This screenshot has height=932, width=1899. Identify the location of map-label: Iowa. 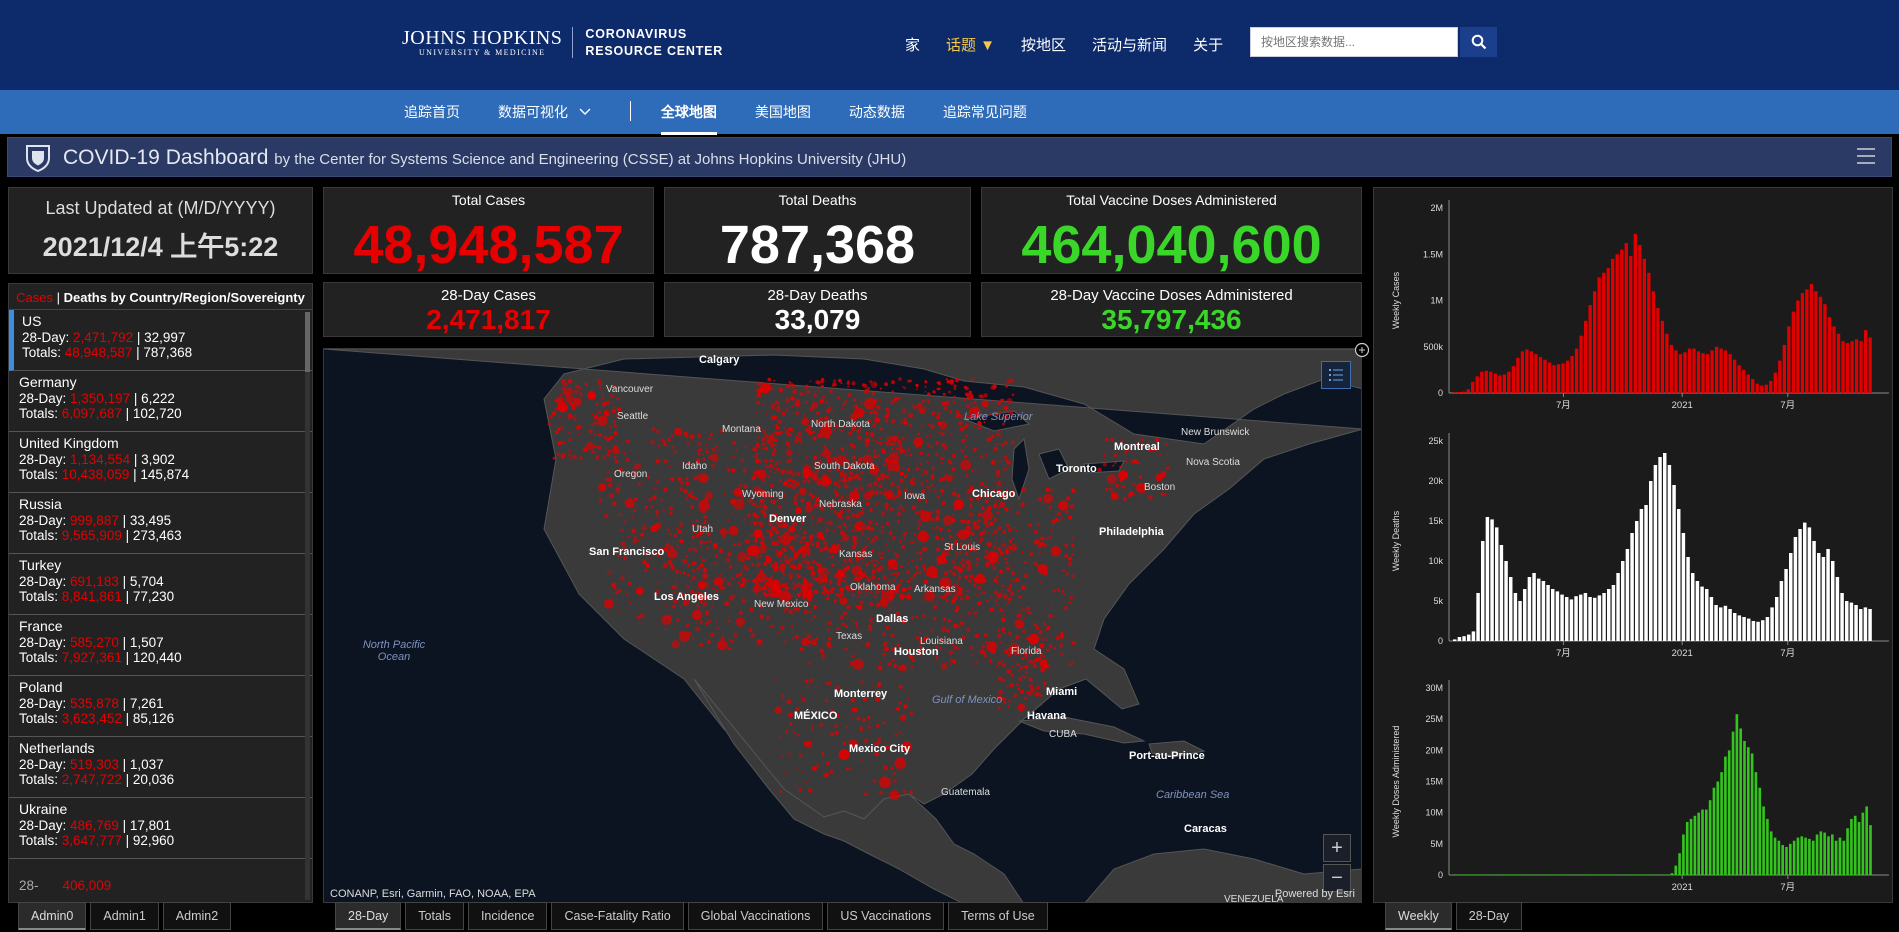
(915, 496).